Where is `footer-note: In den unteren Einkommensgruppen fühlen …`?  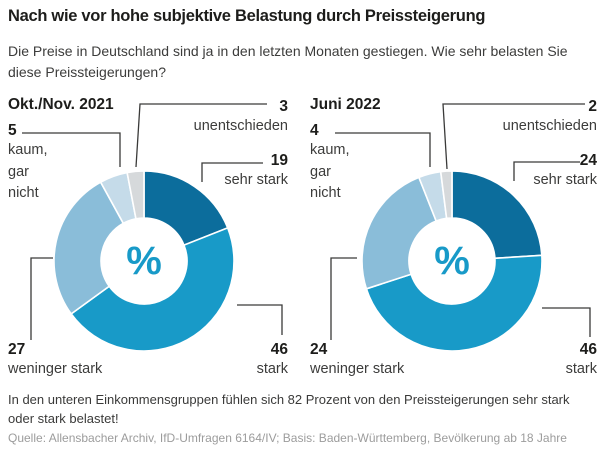 footer-note: In den unteren Einkommensgruppen fühlen … is located at coordinates (289, 409).